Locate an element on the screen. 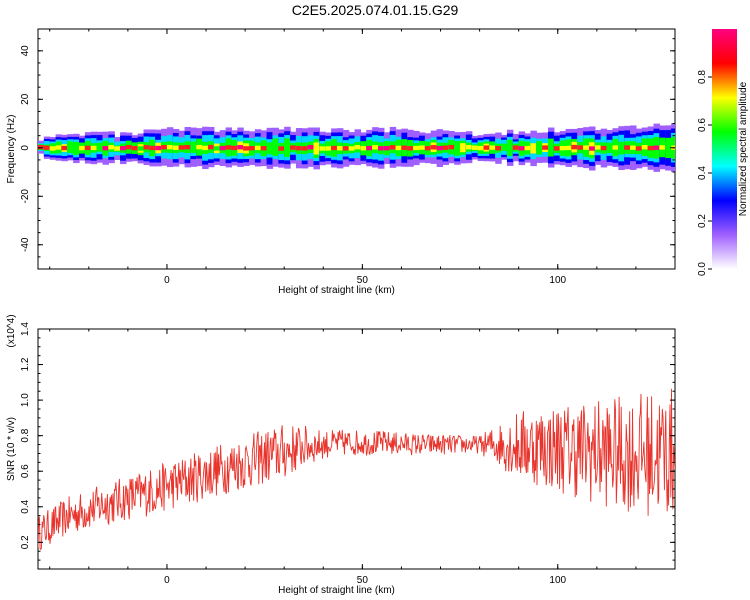 This screenshot has width=750, height=600. snr-y-multiplier: (x10^4) is located at coordinates (11, 330).